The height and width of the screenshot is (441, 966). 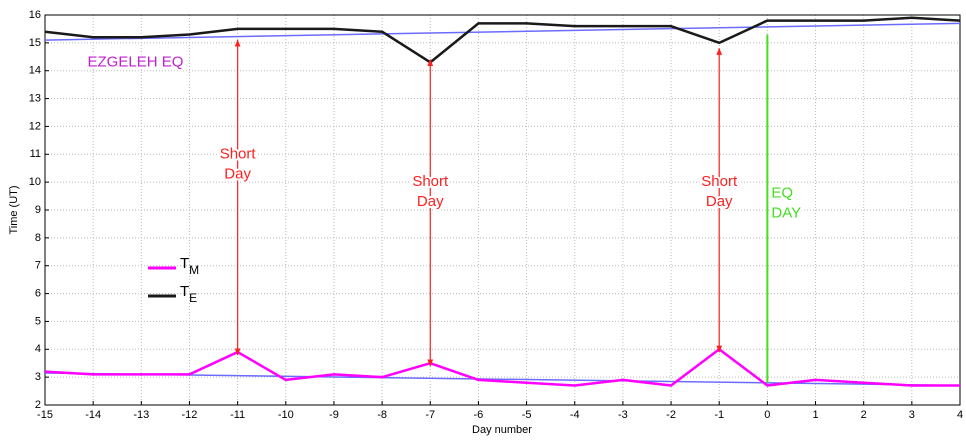 What do you see at coordinates (35, 126) in the screenshot?
I see `y-tick-label: 12` at bounding box center [35, 126].